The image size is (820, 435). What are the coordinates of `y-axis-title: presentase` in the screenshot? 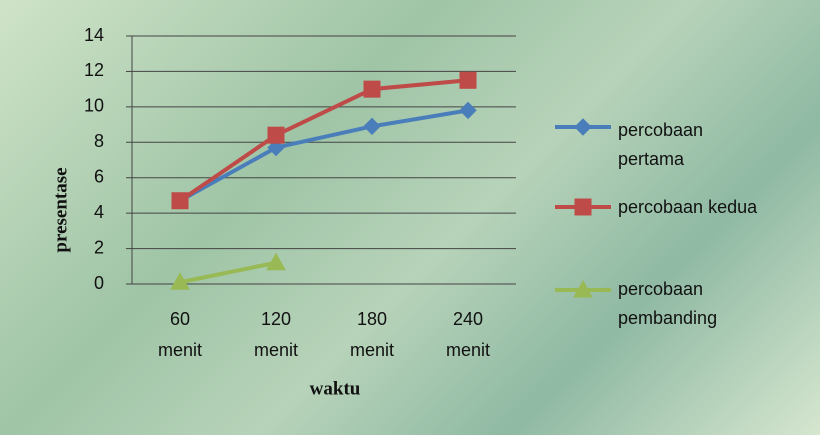 It's located at (60, 209).